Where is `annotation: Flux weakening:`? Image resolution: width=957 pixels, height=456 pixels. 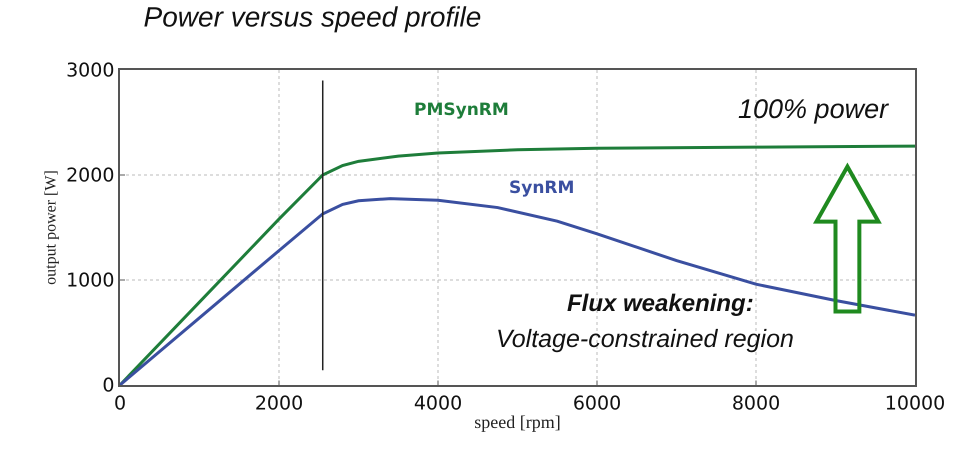
annotation: Flux weakening: is located at coordinates (660, 303).